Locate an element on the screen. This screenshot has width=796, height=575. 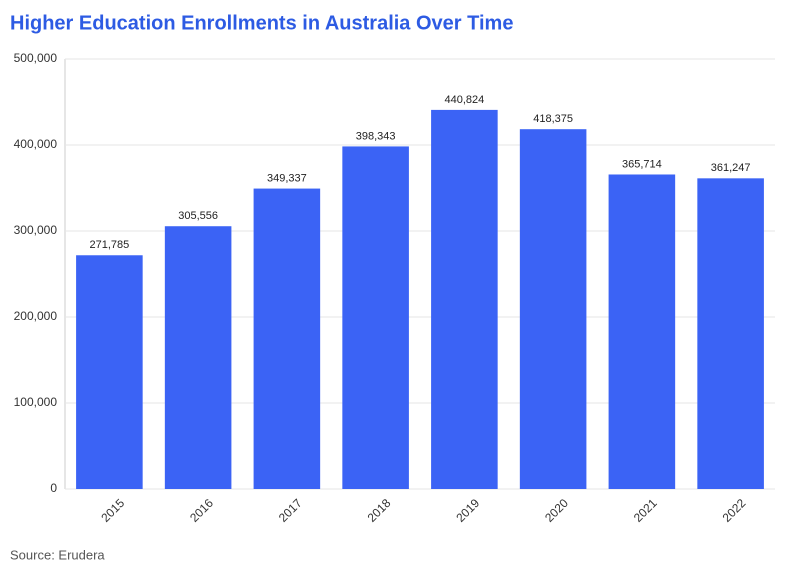
value-label: 349,337 is located at coordinates (287, 178).